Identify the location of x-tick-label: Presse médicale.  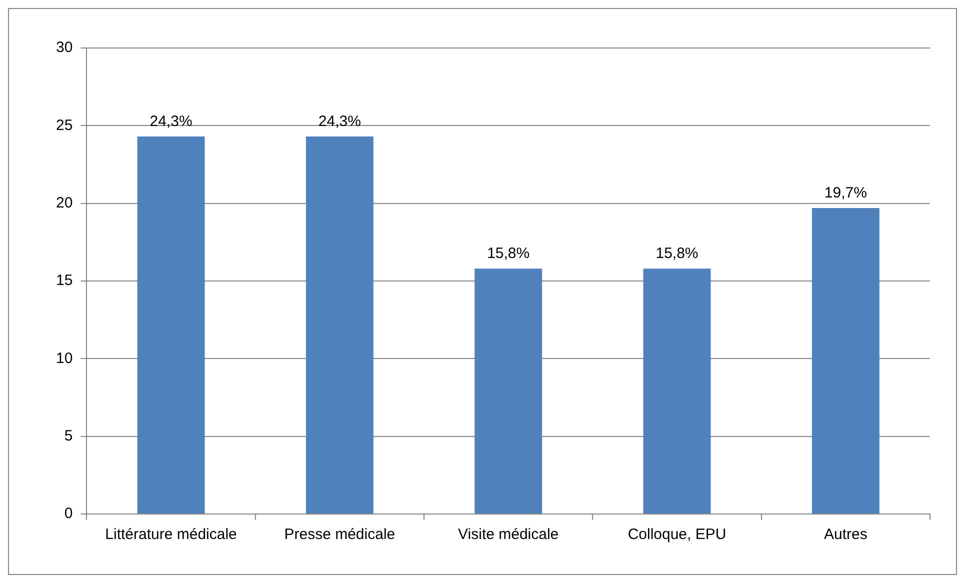
(340, 535).